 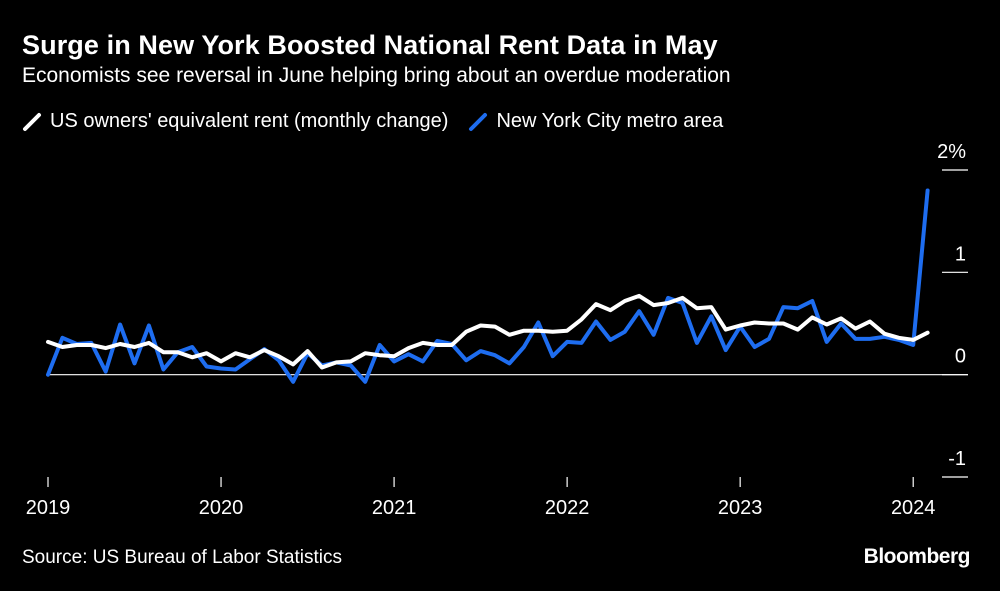 I want to click on legend-swatch-us-oer, so click(x=32, y=121).